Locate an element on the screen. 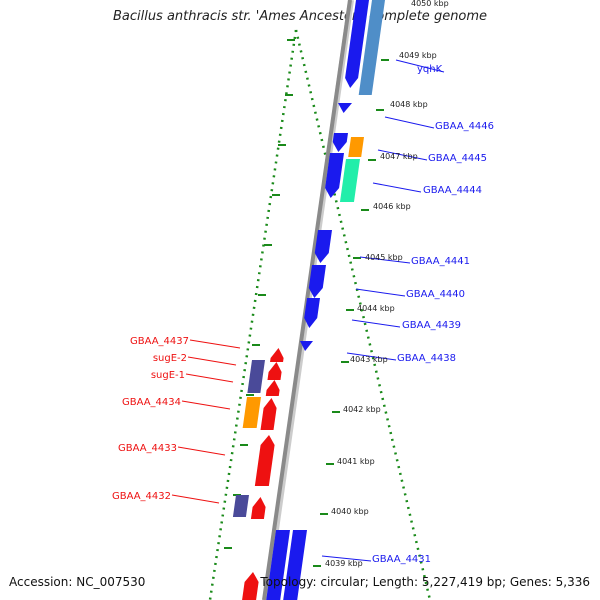 This screenshot has height=600, width=600. reverse-gene-label: GBAA_4433 is located at coordinates (147, 448).